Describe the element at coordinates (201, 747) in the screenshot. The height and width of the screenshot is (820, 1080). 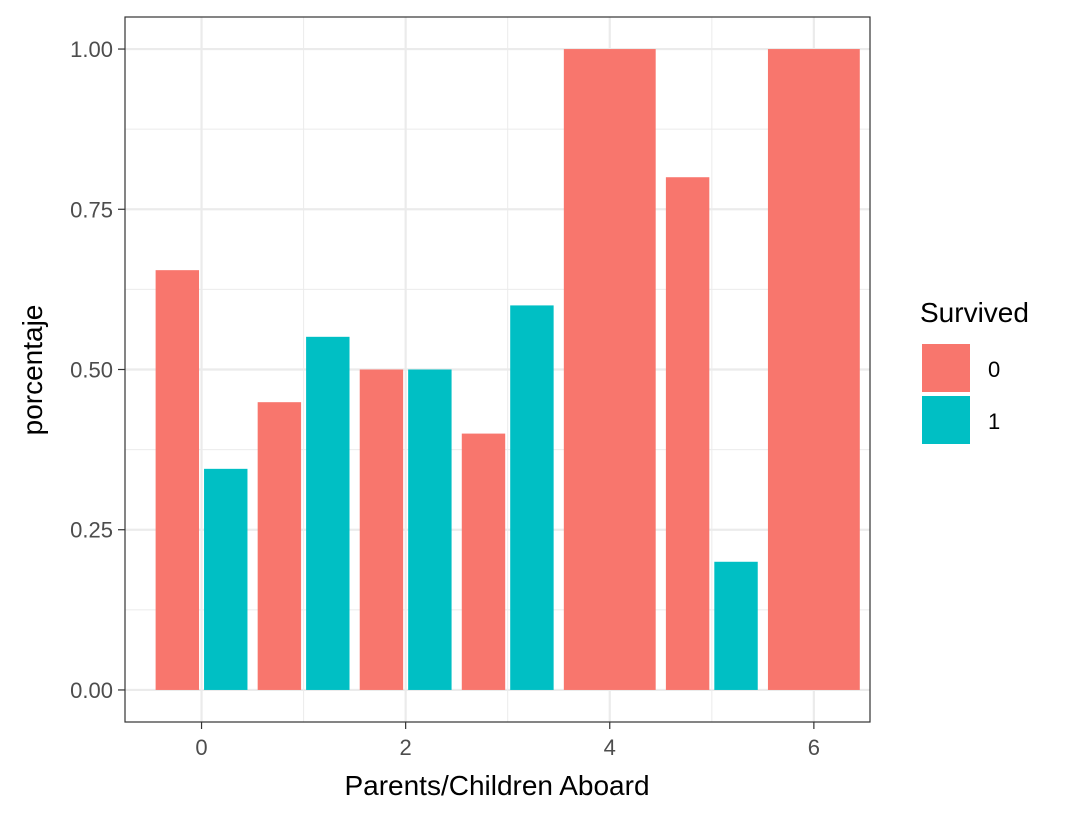
I see `x-tick-label: 0` at that location.